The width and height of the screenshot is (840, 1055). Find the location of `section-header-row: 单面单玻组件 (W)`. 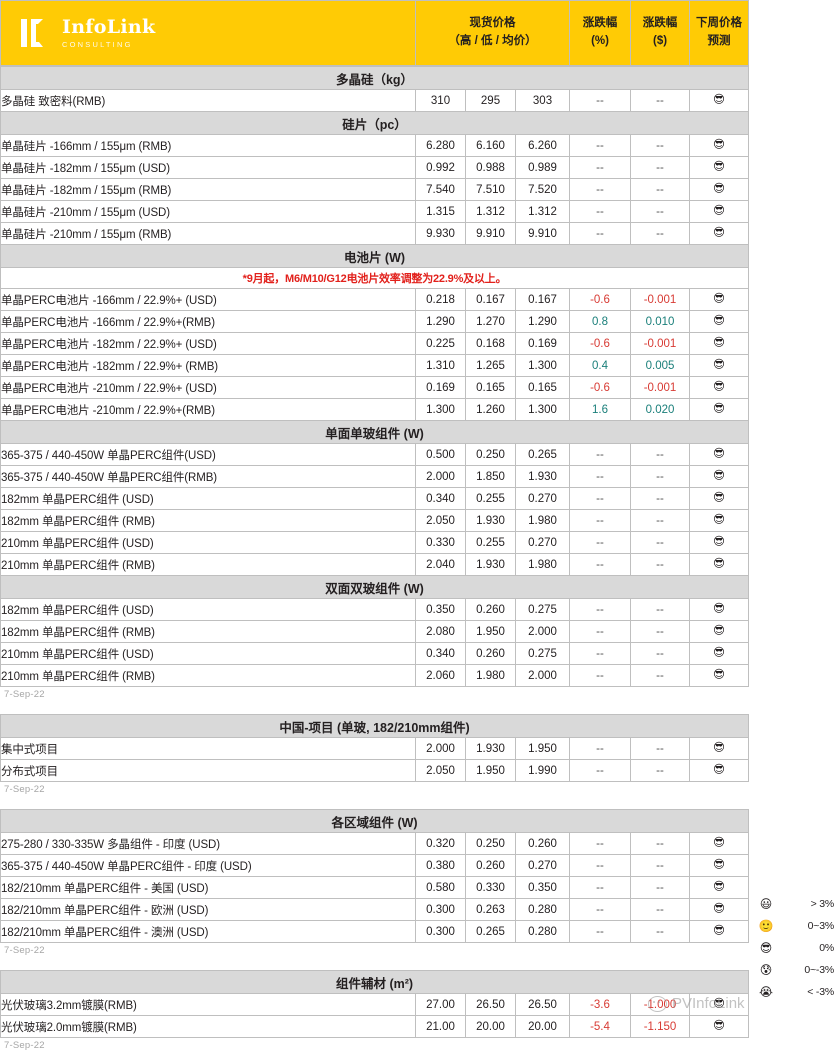

section-header-row: 单面单玻组件 (W) is located at coordinates (374, 432).